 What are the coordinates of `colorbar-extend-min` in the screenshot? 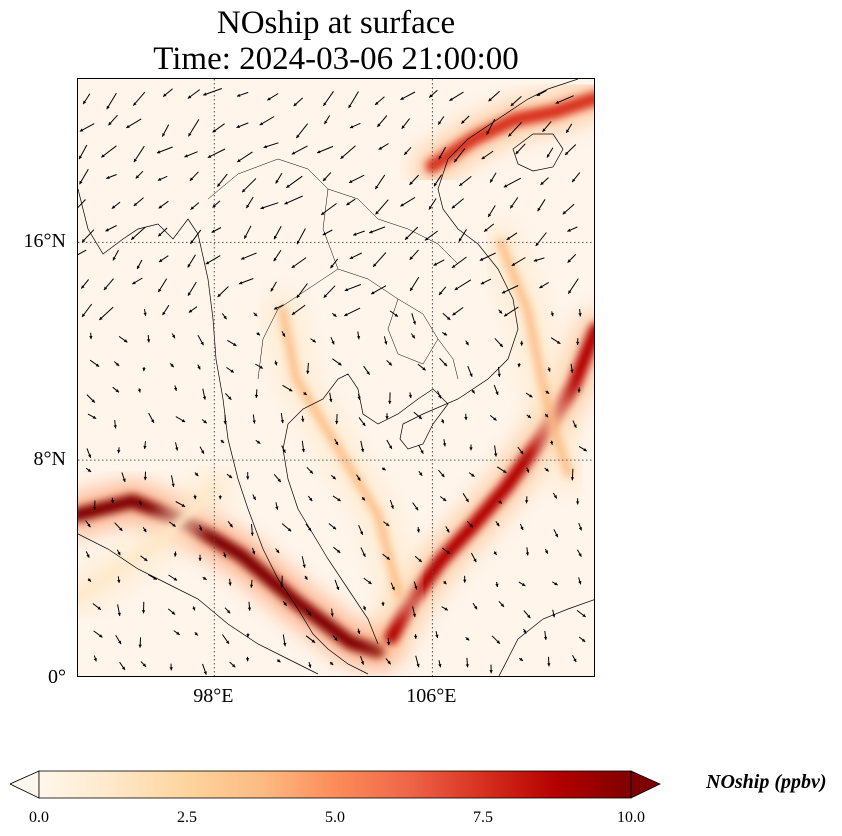 It's located at (25, 784).